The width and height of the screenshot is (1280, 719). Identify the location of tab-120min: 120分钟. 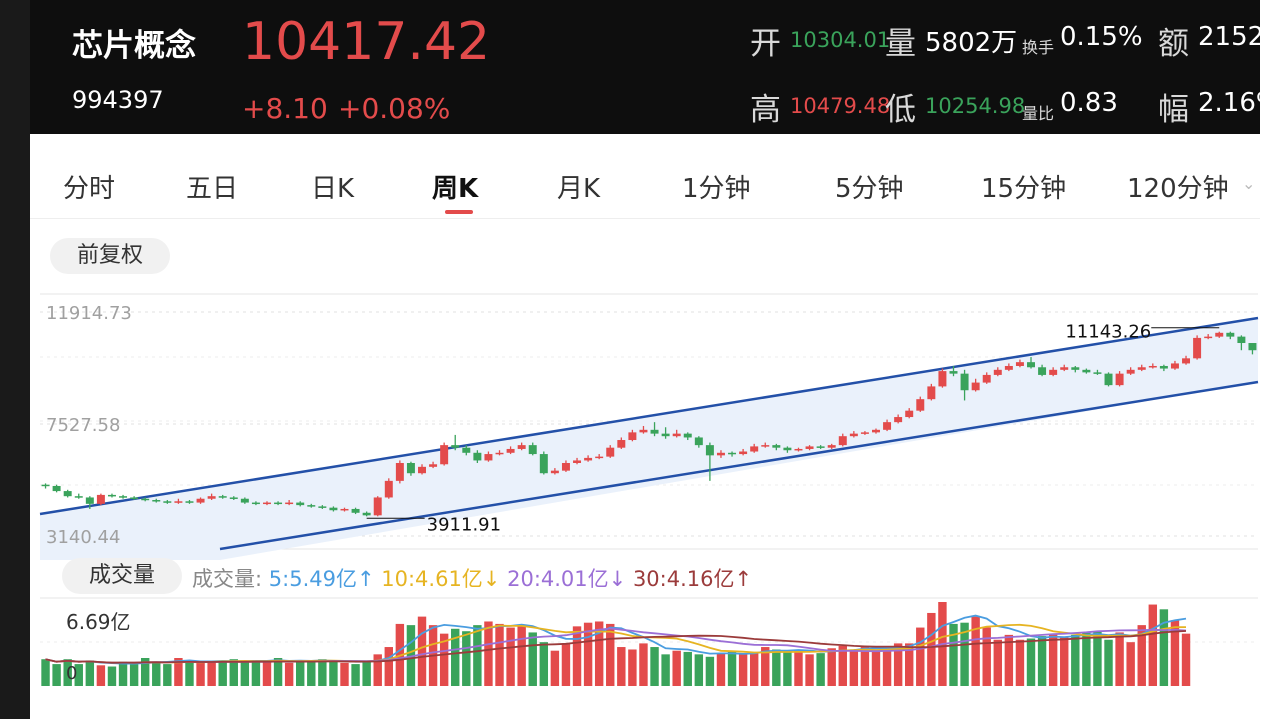
(1178, 189).